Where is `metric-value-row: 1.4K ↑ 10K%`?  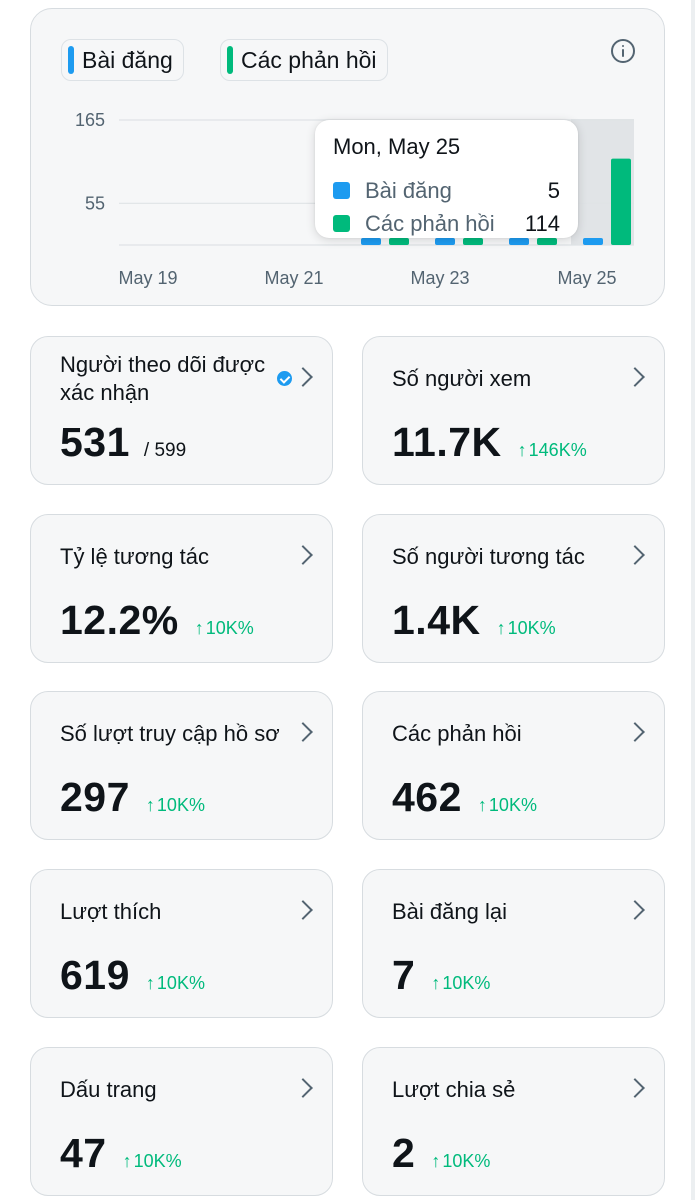 metric-value-row: 1.4K ↑ 10K% is located at coordinates (474, 620).